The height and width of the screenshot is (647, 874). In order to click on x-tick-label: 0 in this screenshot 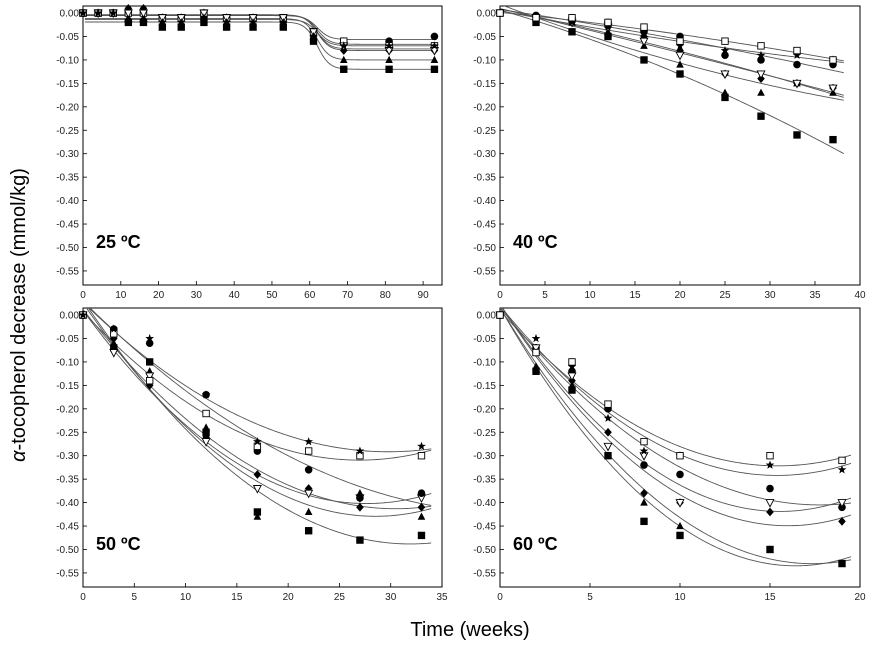, I will do `click(500, 295)`.